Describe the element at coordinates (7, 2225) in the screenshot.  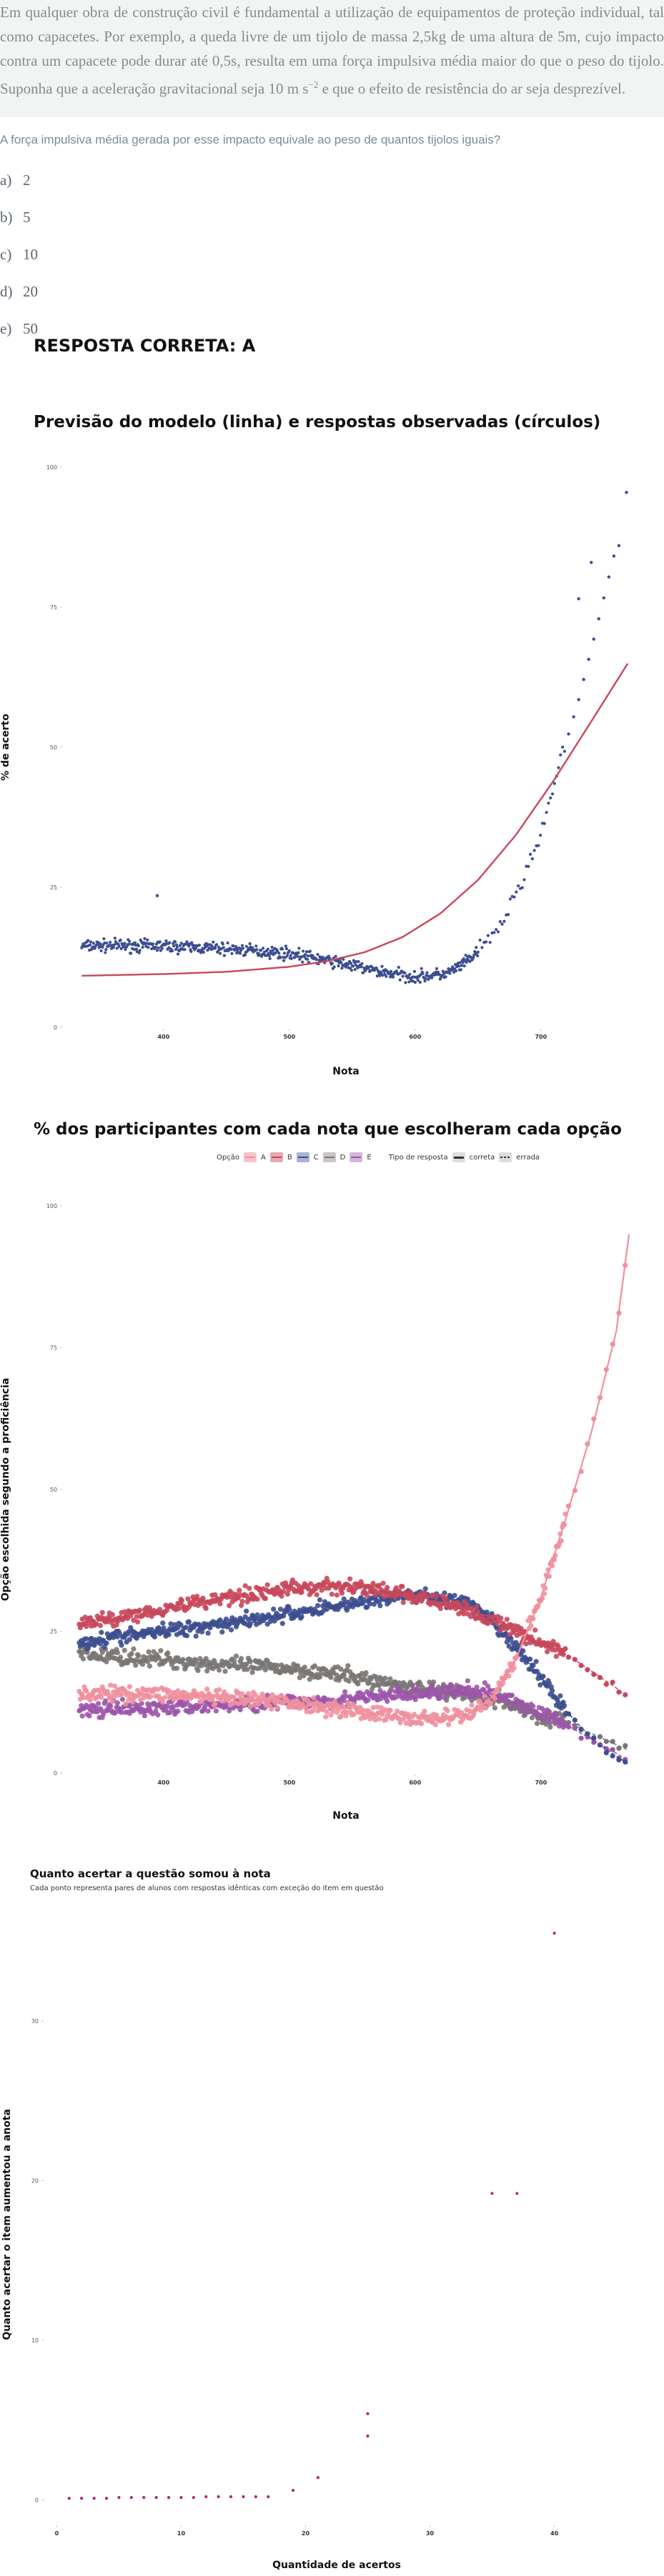
I see `y-axis-label: Quanto acertar o item aumentou a anota` at that location.